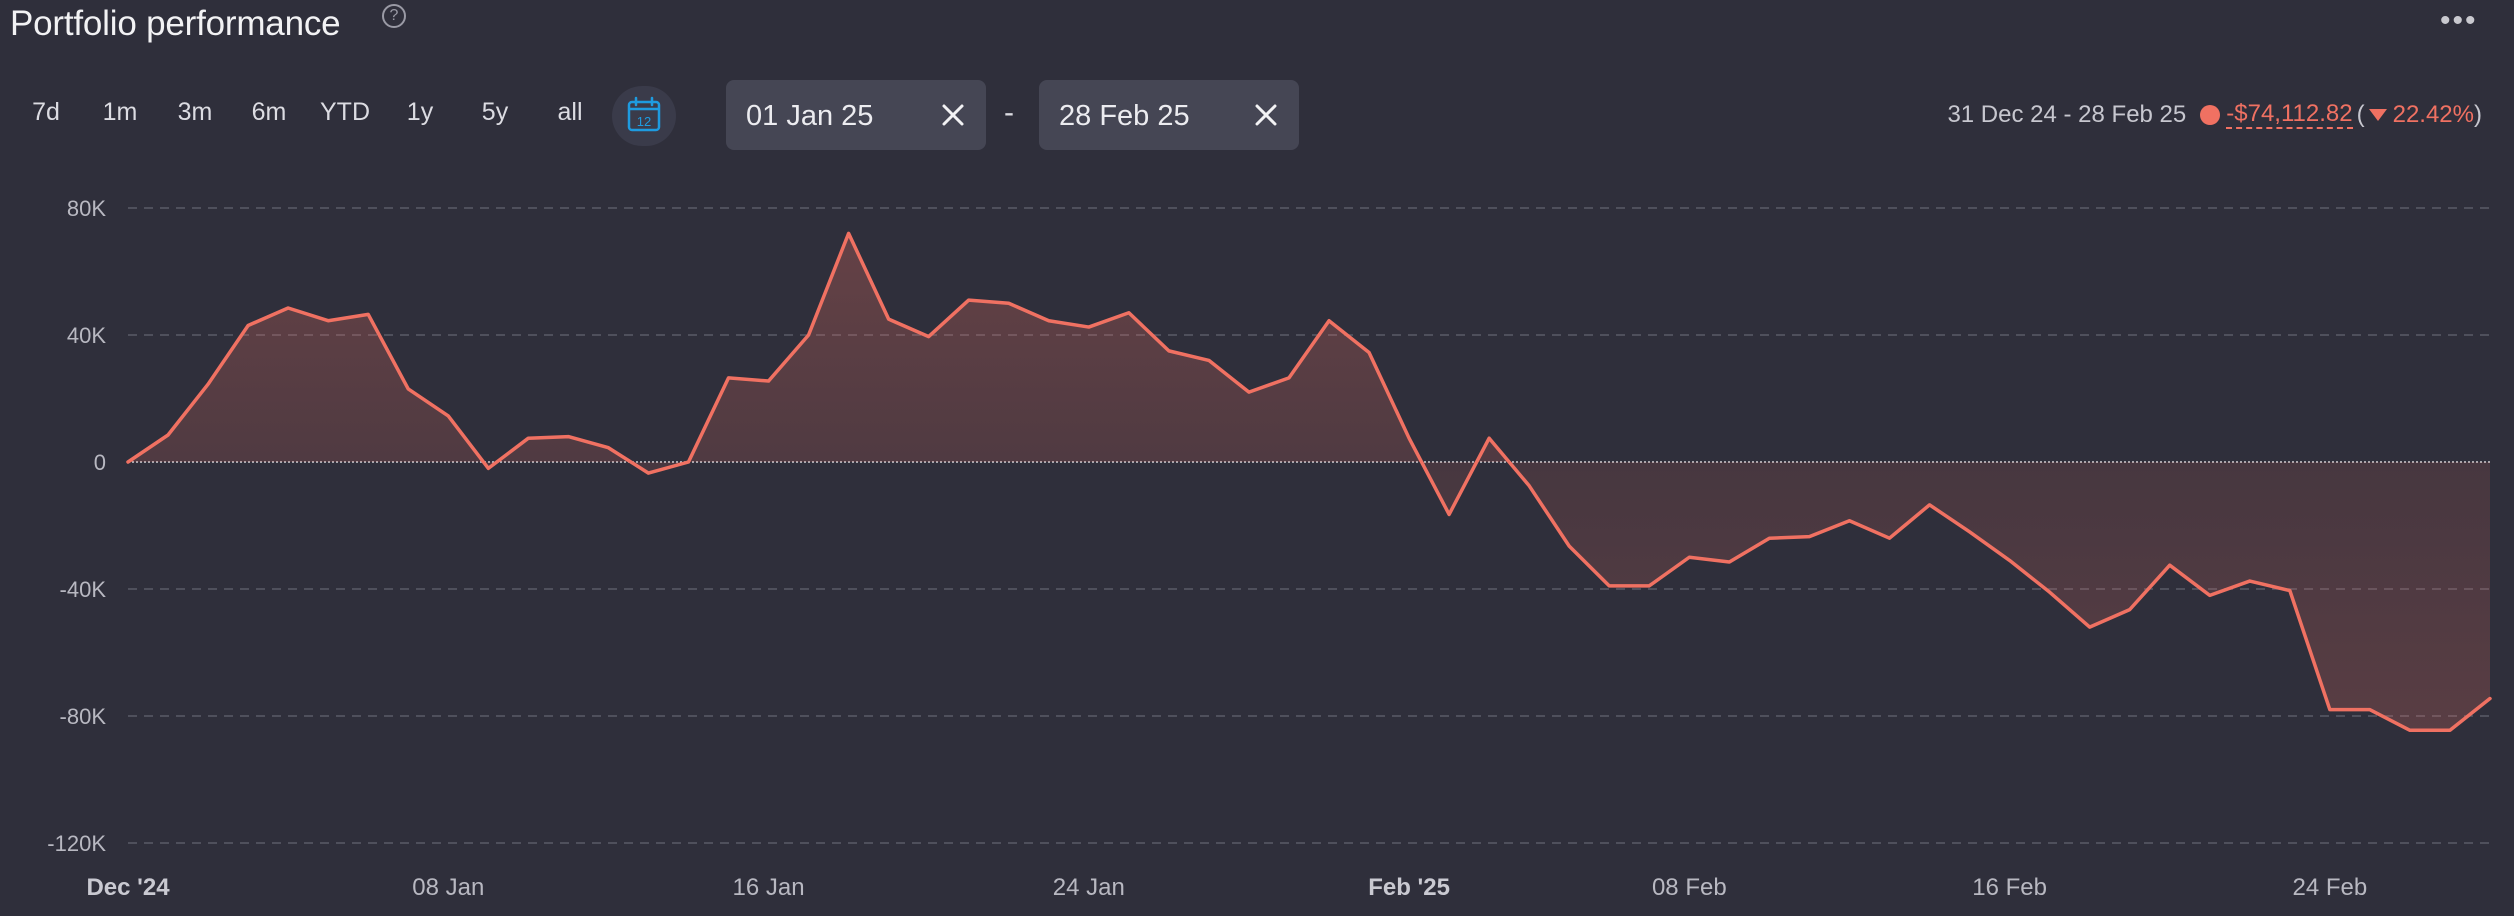 This screenshot has width=2514, height=916. Describe the element at coordinates (86, 208) in the screenshot. I see `y-tick-label: 80K` at that location.